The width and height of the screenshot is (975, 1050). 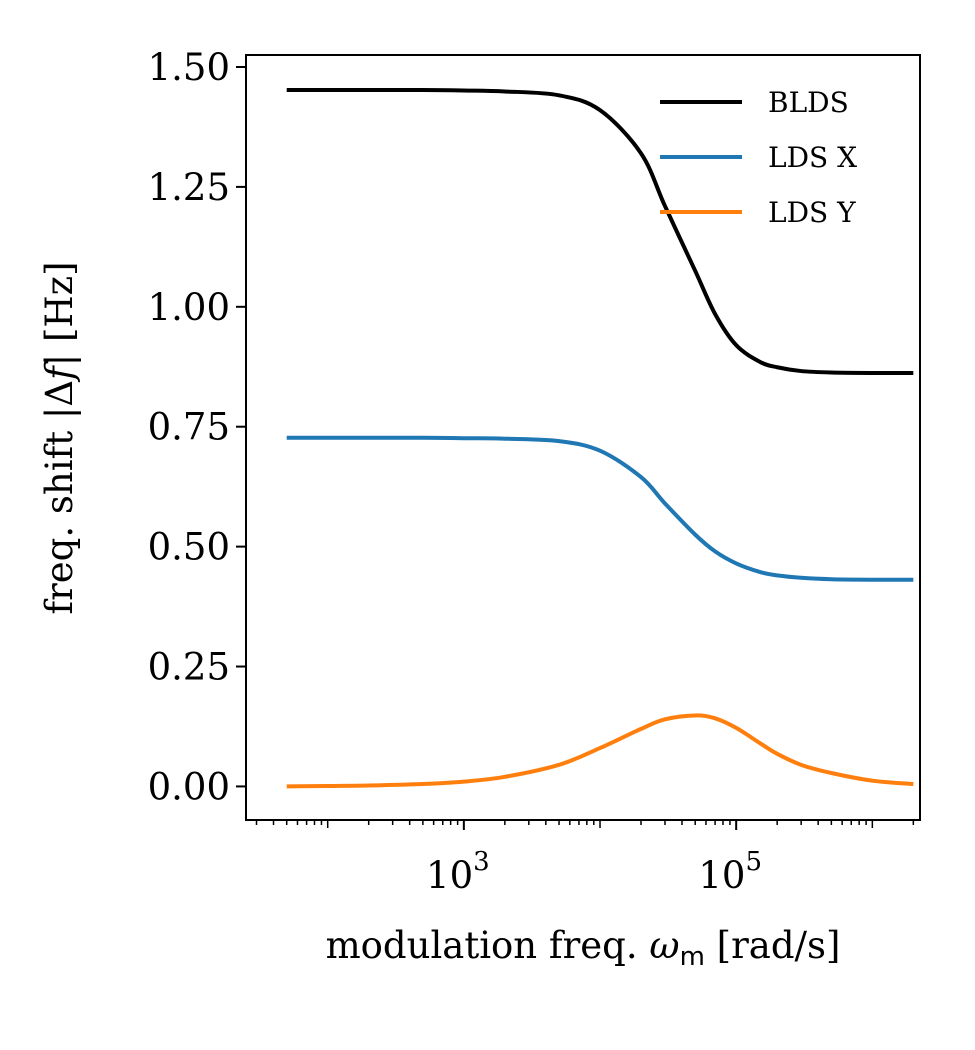 What do you see at coordinates (59, 437) in the screenshot?
I see `y-axis-label: freq. shift |Δf| [Hz]` at bounding box center [59, 437].